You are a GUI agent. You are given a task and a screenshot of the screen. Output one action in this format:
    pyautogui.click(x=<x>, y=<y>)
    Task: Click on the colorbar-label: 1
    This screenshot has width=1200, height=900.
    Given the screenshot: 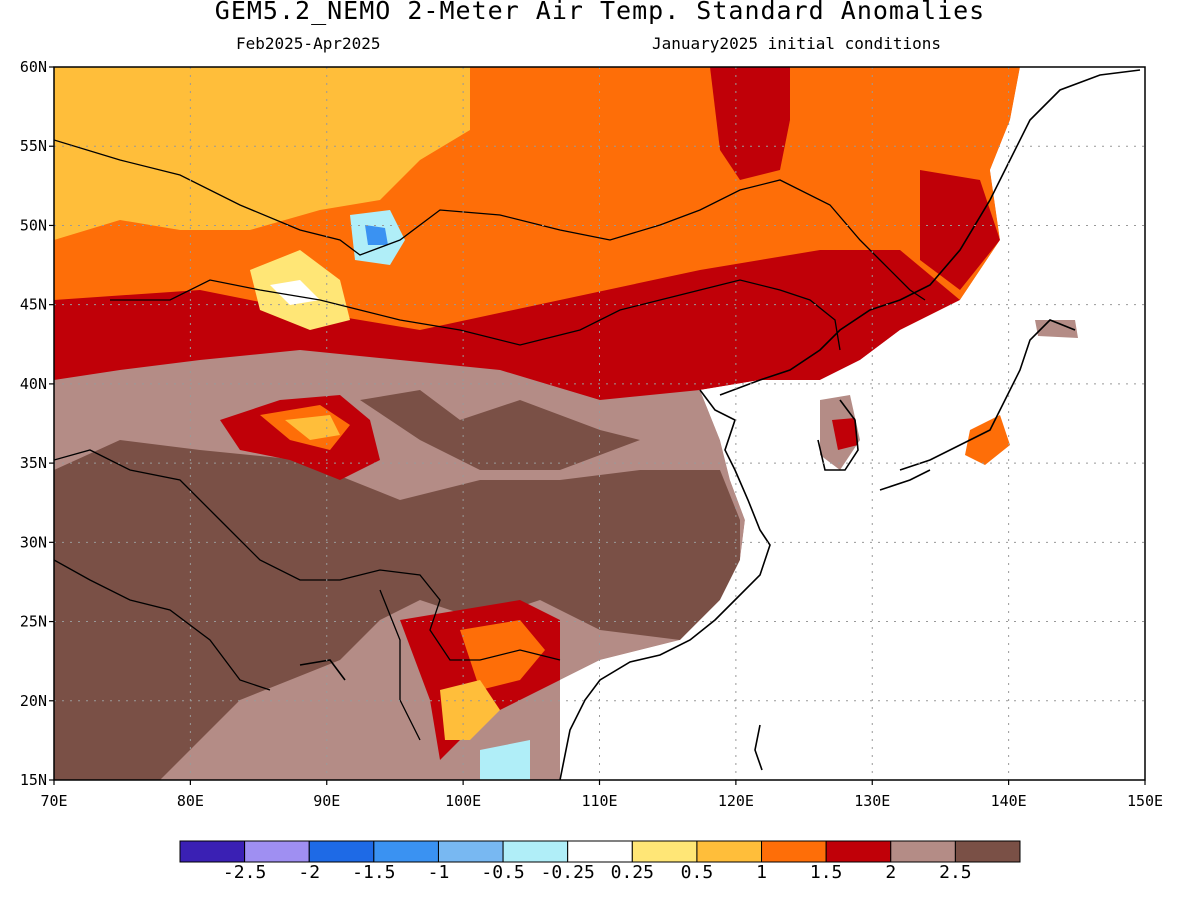 What is the action you would take?
    pyautogui.click(x=761, y=872)
    